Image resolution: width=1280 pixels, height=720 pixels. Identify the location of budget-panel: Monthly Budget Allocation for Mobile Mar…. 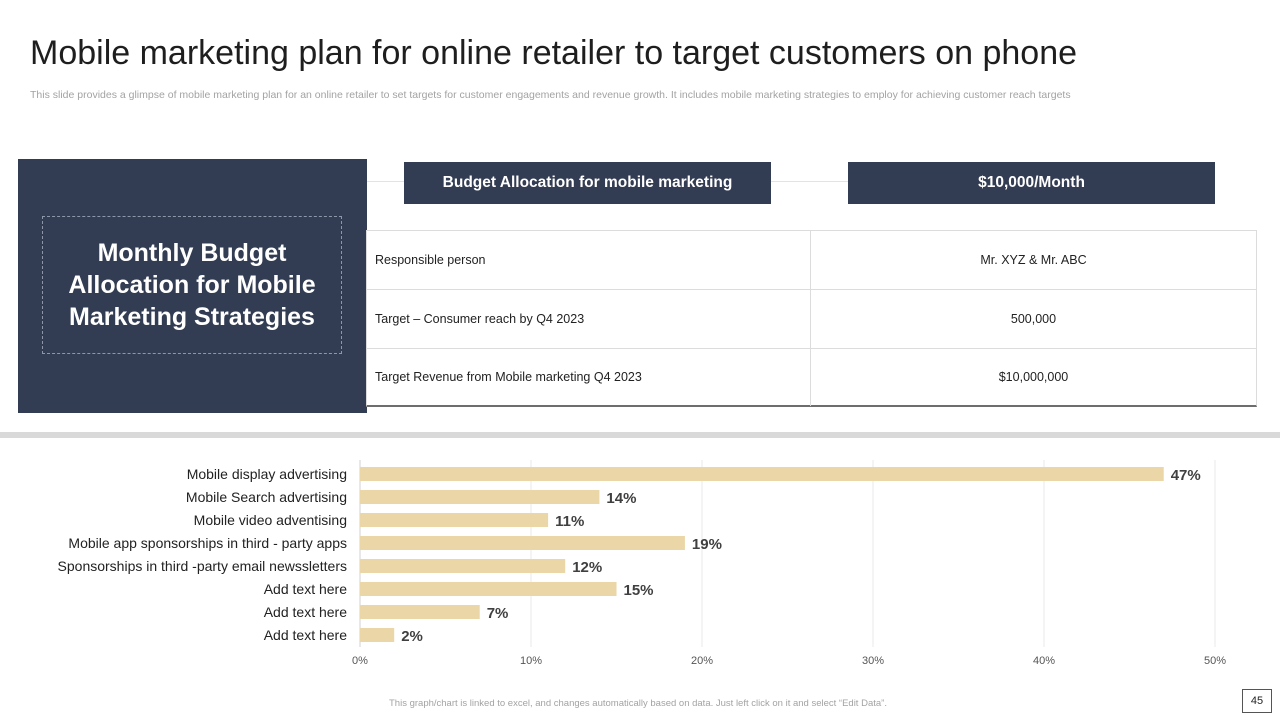
(192, 286).